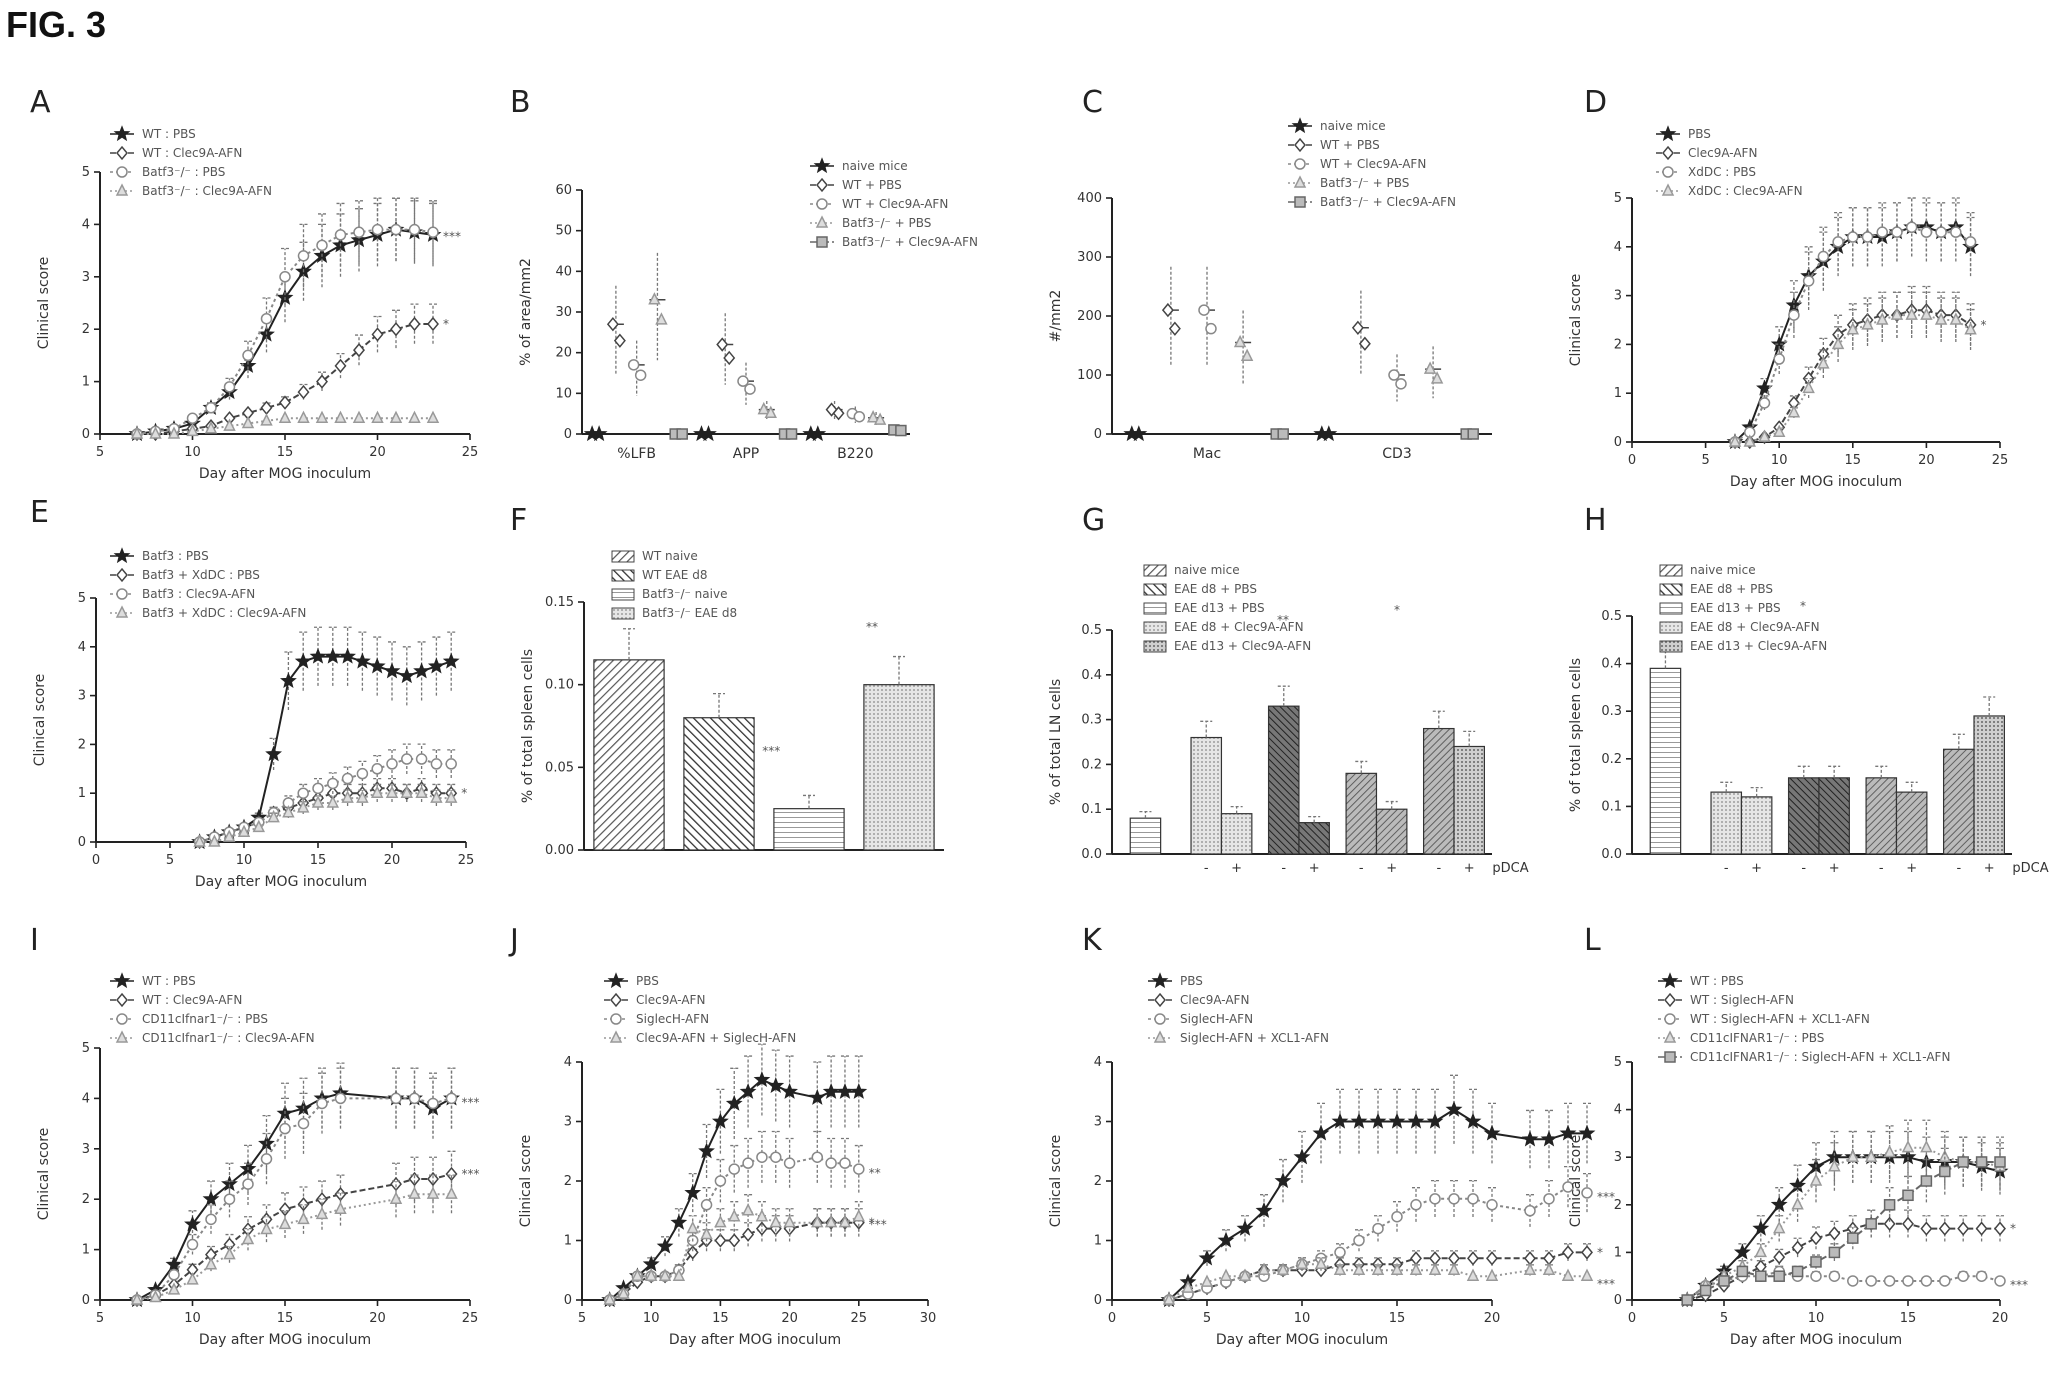 The height and width of the screenshot is (1379, 2059). I want to click on y-tick-label: 200, so click(1089, 316).